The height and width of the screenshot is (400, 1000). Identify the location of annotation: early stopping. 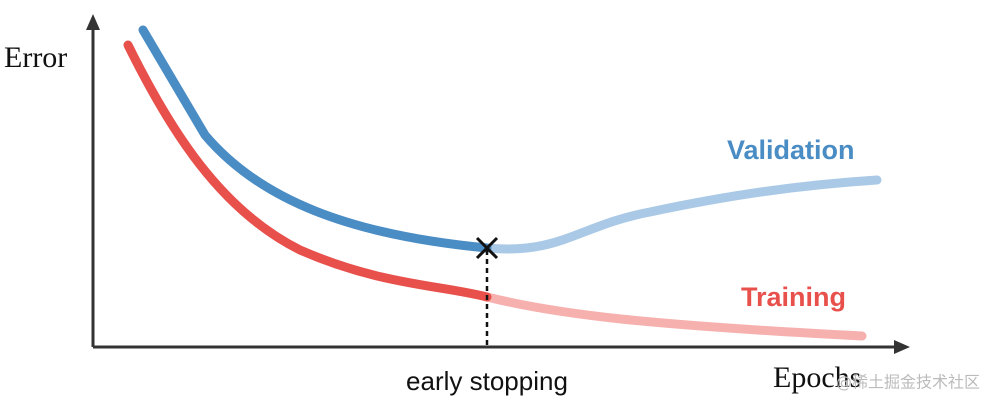
(487, 381).